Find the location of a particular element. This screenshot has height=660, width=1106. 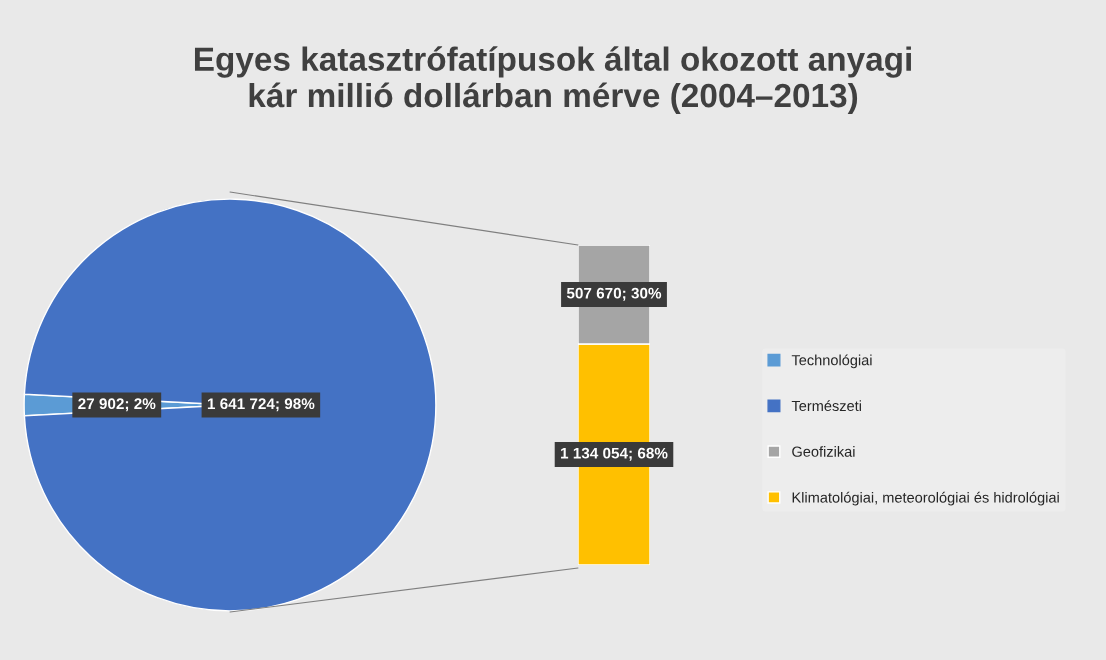

chart-title: Egyes katasztrófatípusok által okozott anyagi kár millió dollárban mérve (2004–2013) is located at coordinates (552, 80).